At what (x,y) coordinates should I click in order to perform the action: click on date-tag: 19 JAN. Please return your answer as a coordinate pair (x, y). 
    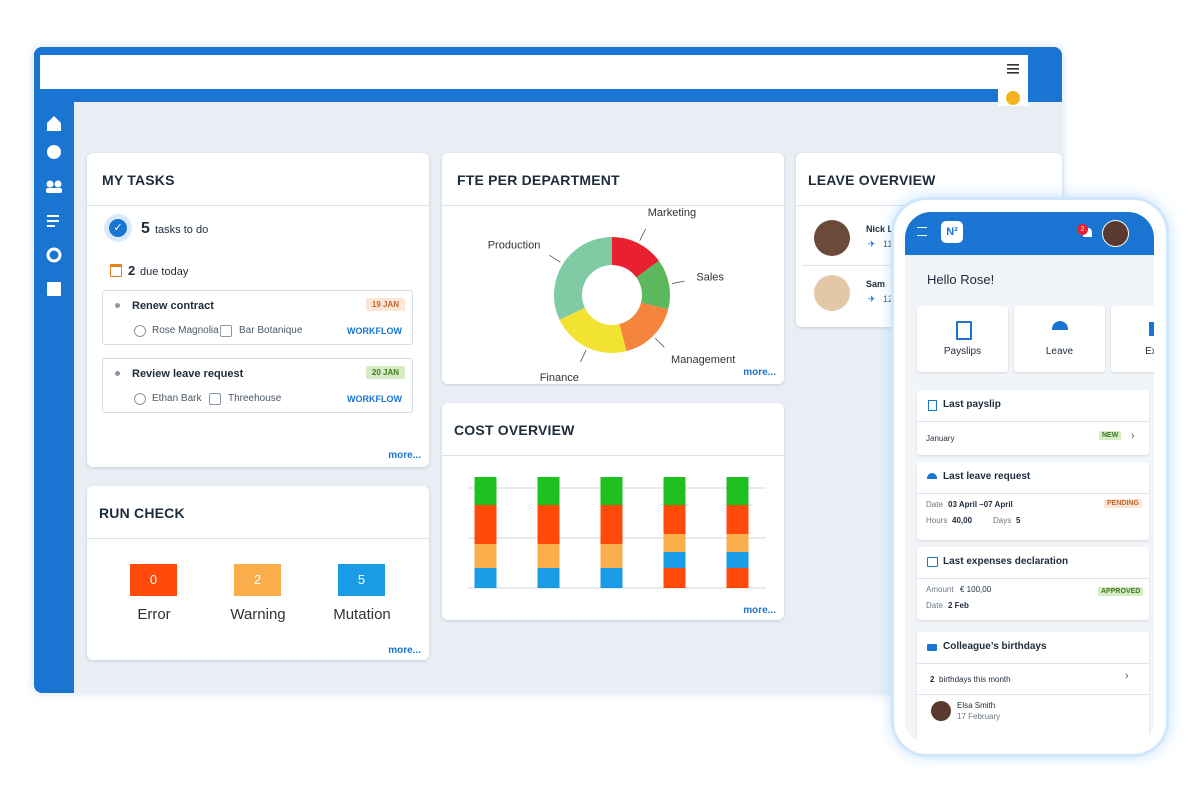
    Looking at the image, I should click on (385, 304).